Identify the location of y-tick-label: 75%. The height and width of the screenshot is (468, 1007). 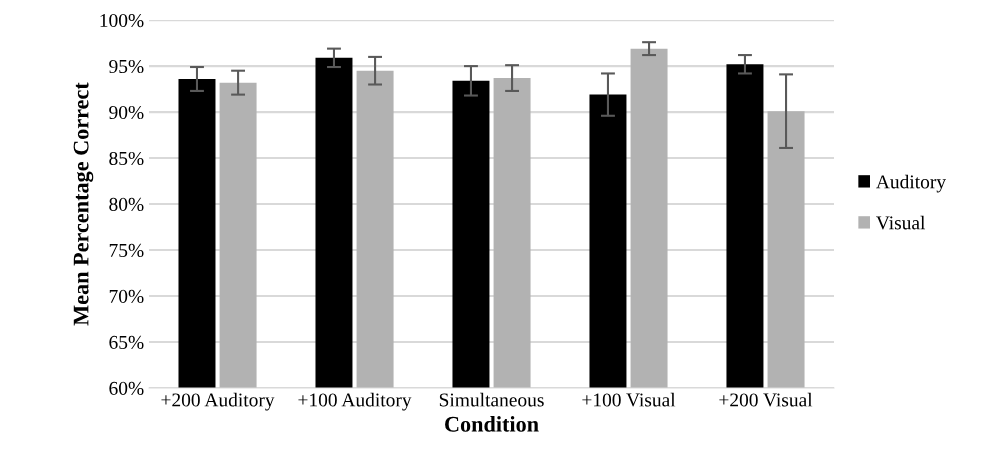
(126, 250).